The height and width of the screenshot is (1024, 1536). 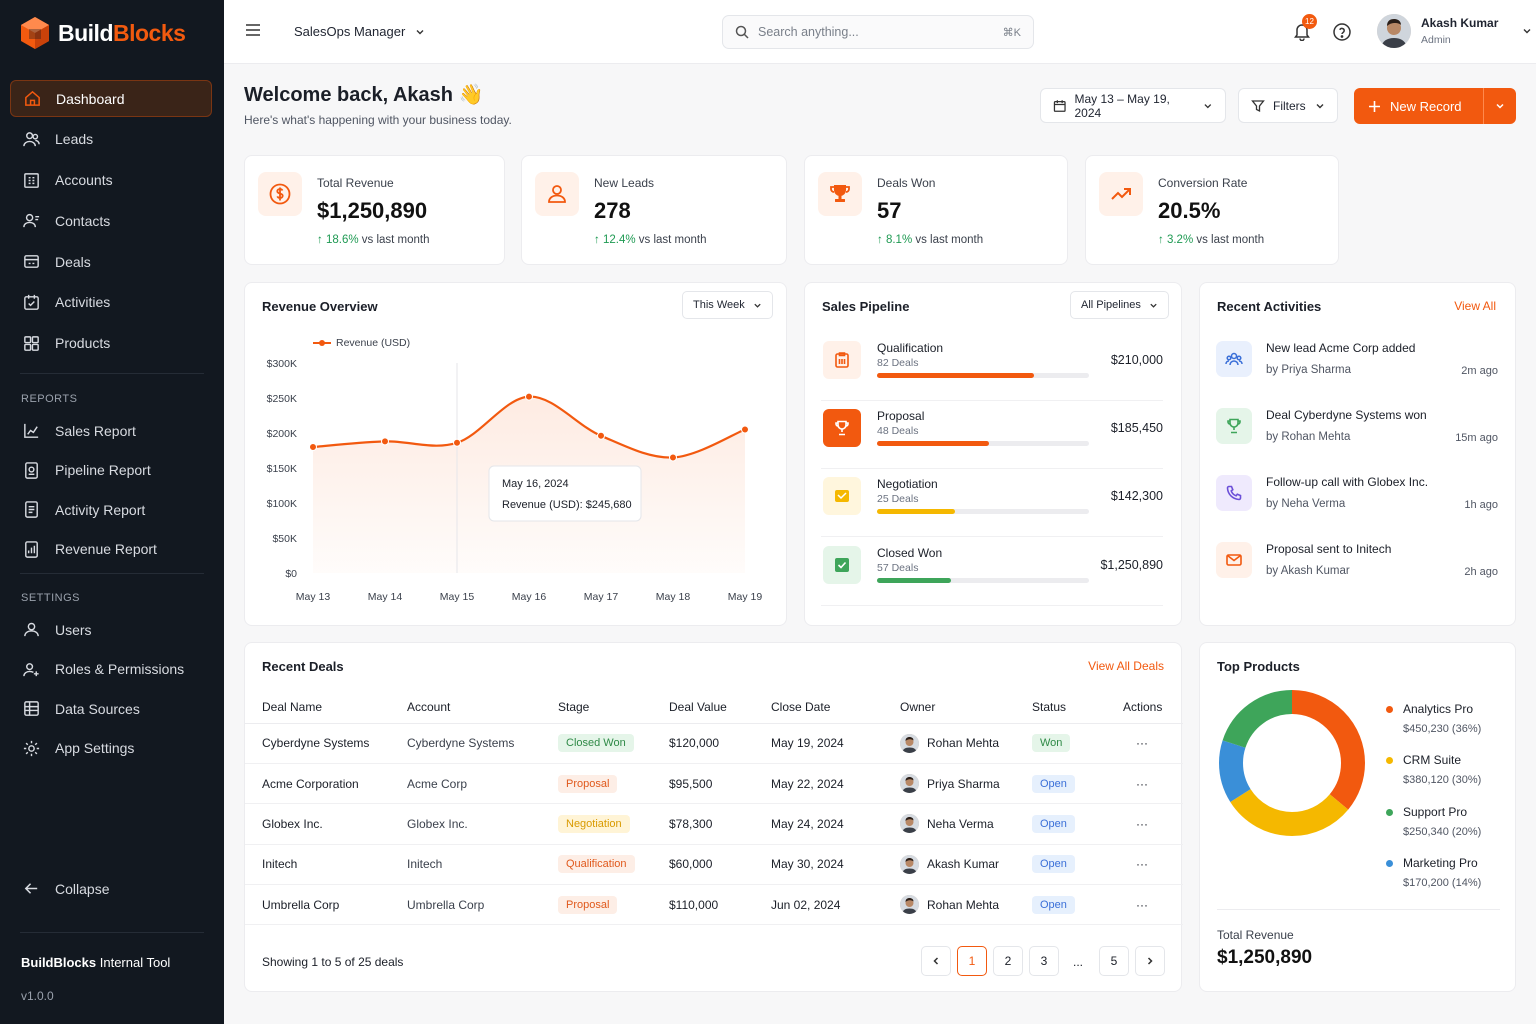 What do you see at coordinates (317, 707) in the screenshot?
I see `column-header: Deal Name` at bounding box center [317, 707].